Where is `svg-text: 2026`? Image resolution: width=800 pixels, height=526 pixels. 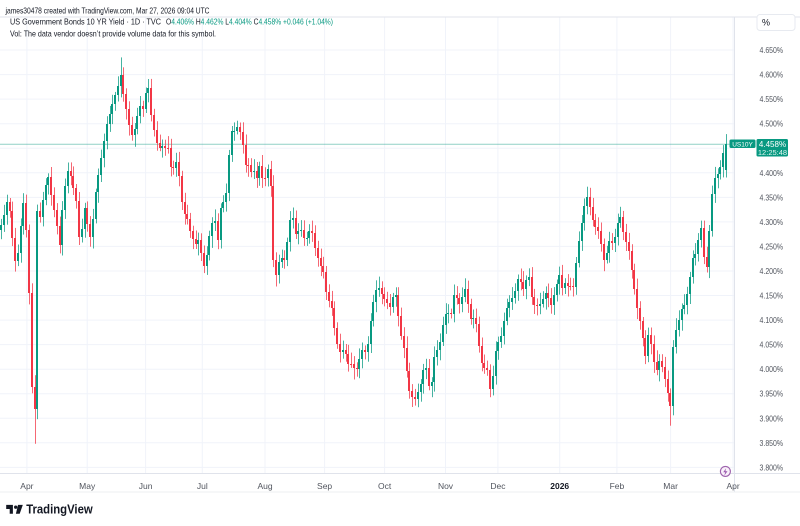
svg-text: 2026 is located at coordinates (559, 486).